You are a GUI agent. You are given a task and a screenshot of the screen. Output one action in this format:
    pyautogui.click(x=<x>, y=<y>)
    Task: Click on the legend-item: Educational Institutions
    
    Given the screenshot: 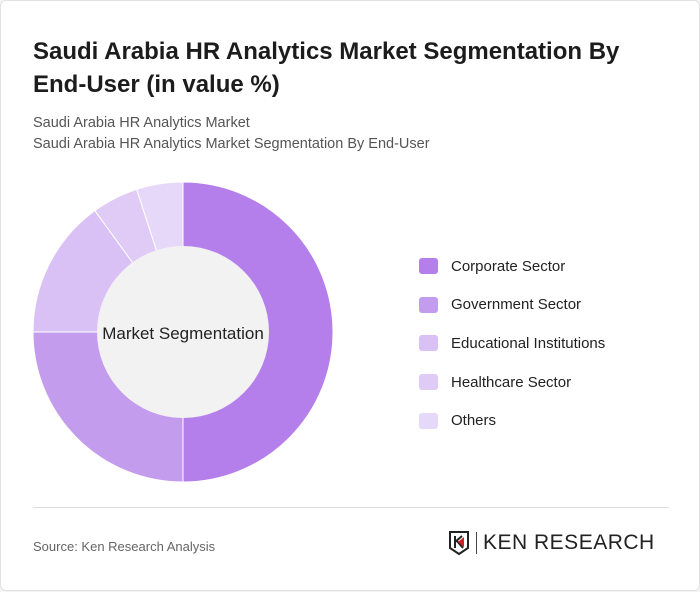 What is the action you would take?
    pyautogui.click(x=512, y=343)
    